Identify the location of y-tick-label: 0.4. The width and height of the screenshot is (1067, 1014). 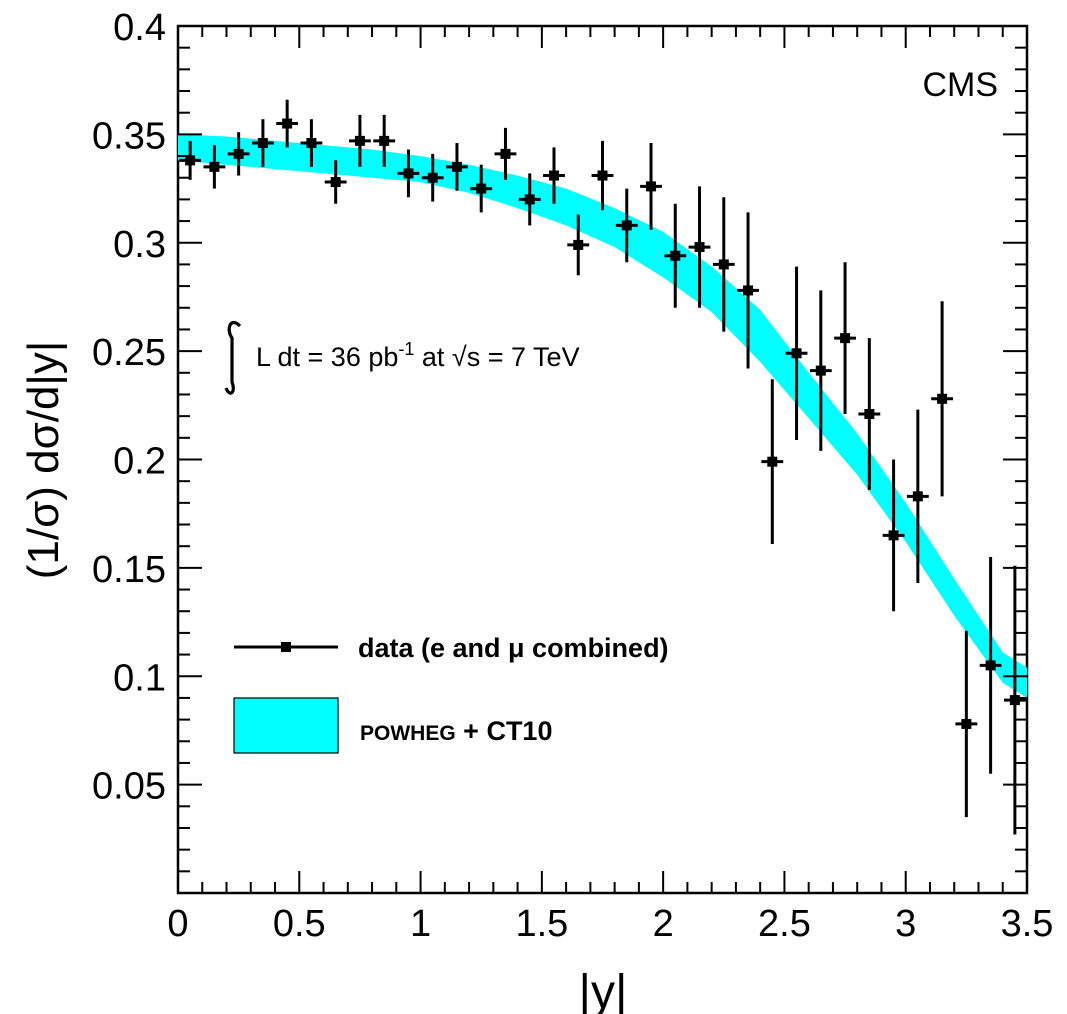
(139, 28).